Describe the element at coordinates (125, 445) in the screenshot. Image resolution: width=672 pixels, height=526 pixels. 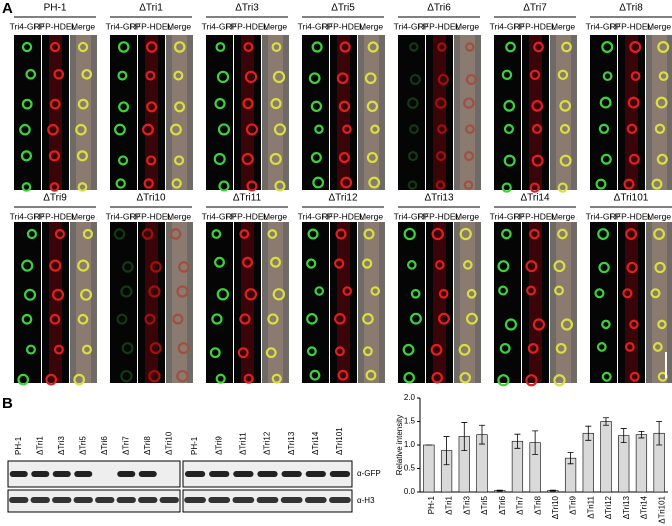
I see `lane-label: ΔTri7` at that location.